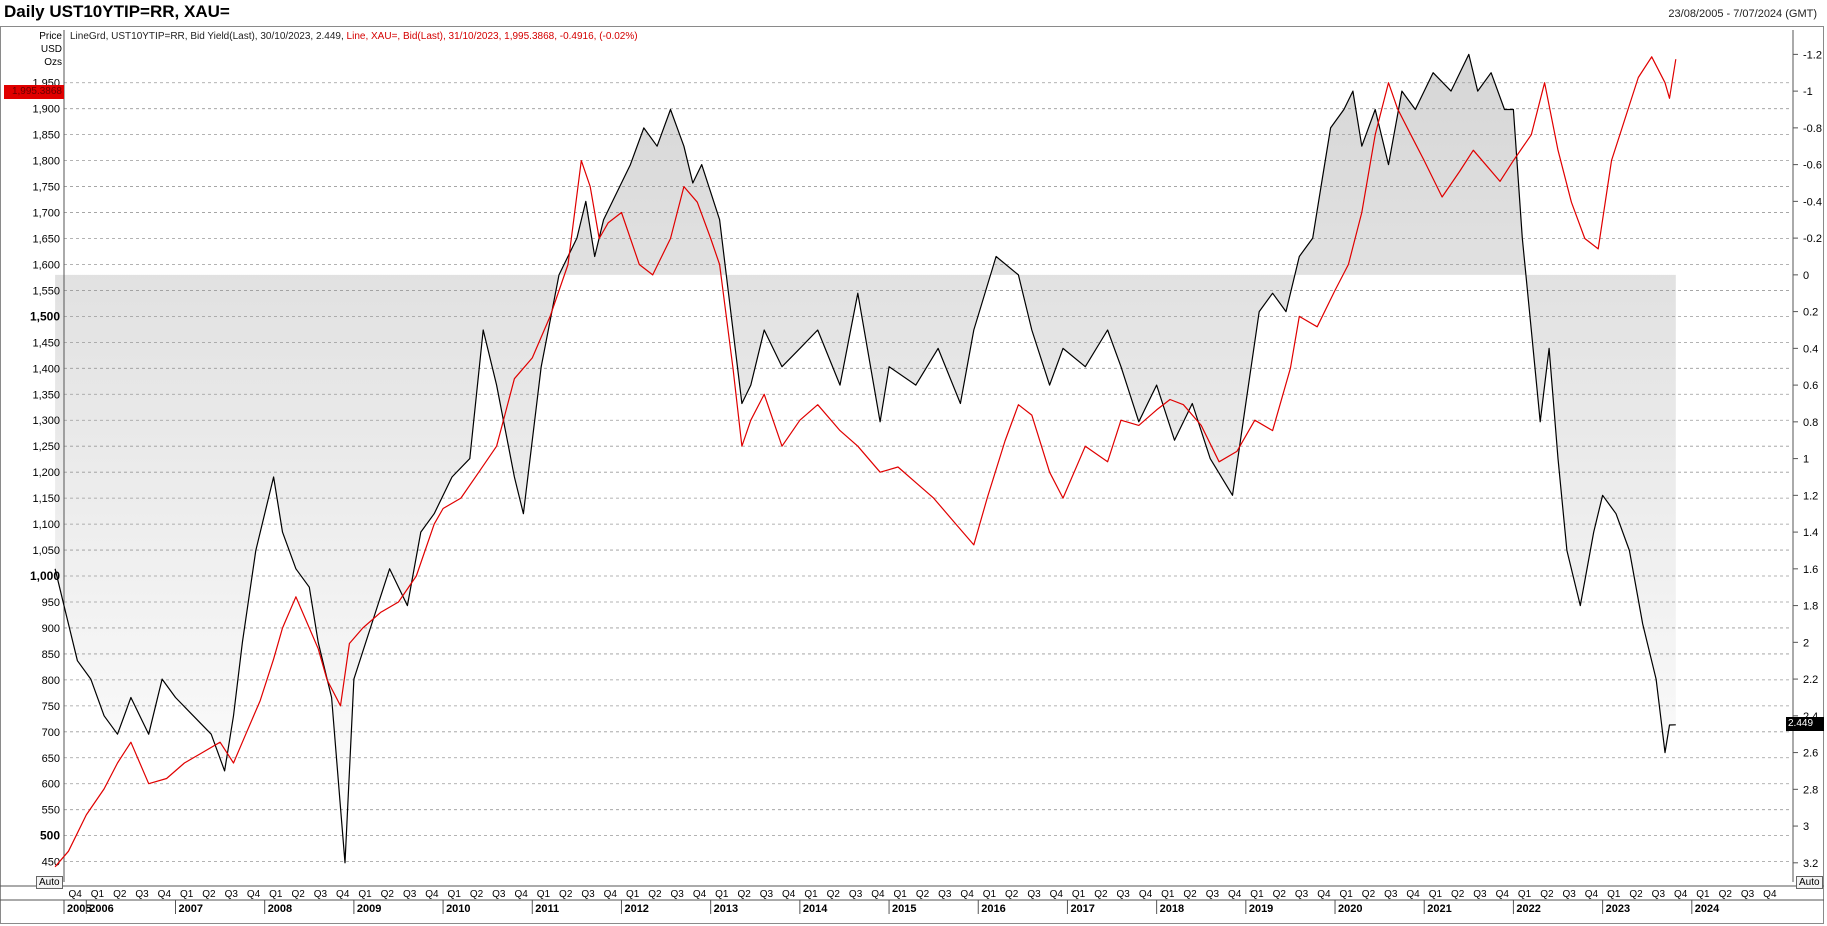 The width and height of the screenshot is (1827, 926). I want to click on year-label: 2005, so click(79, 909).